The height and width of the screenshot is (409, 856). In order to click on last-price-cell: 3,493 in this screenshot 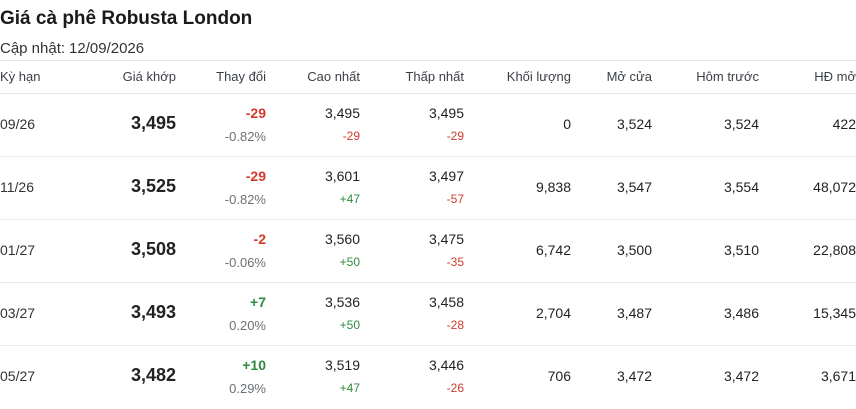, I will do `click(153, 312)`.